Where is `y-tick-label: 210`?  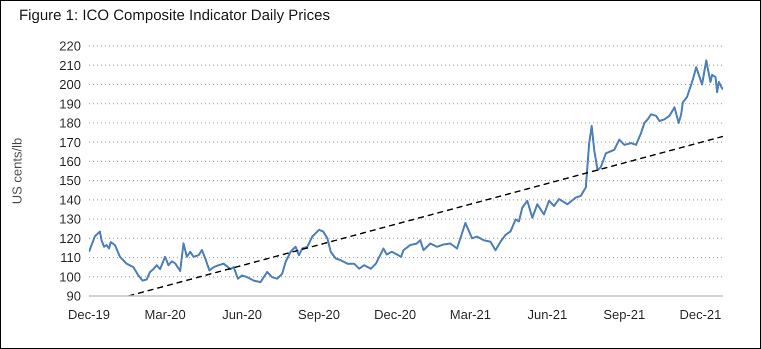 y-tick-label: 210 is located at coordinates (70, 65).